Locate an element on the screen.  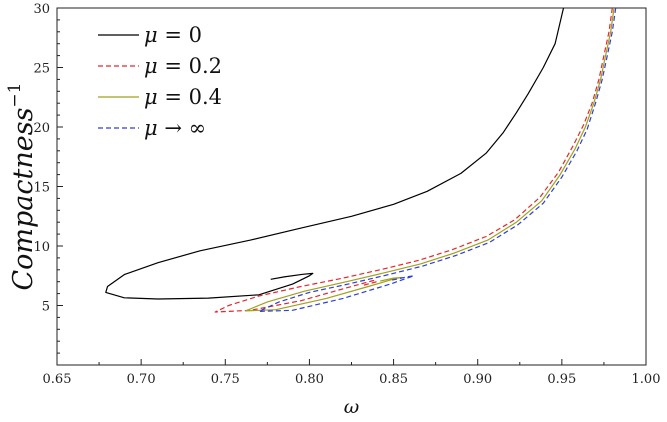
y-axis-label-main: Compactness is located at coordinates (23, 199).